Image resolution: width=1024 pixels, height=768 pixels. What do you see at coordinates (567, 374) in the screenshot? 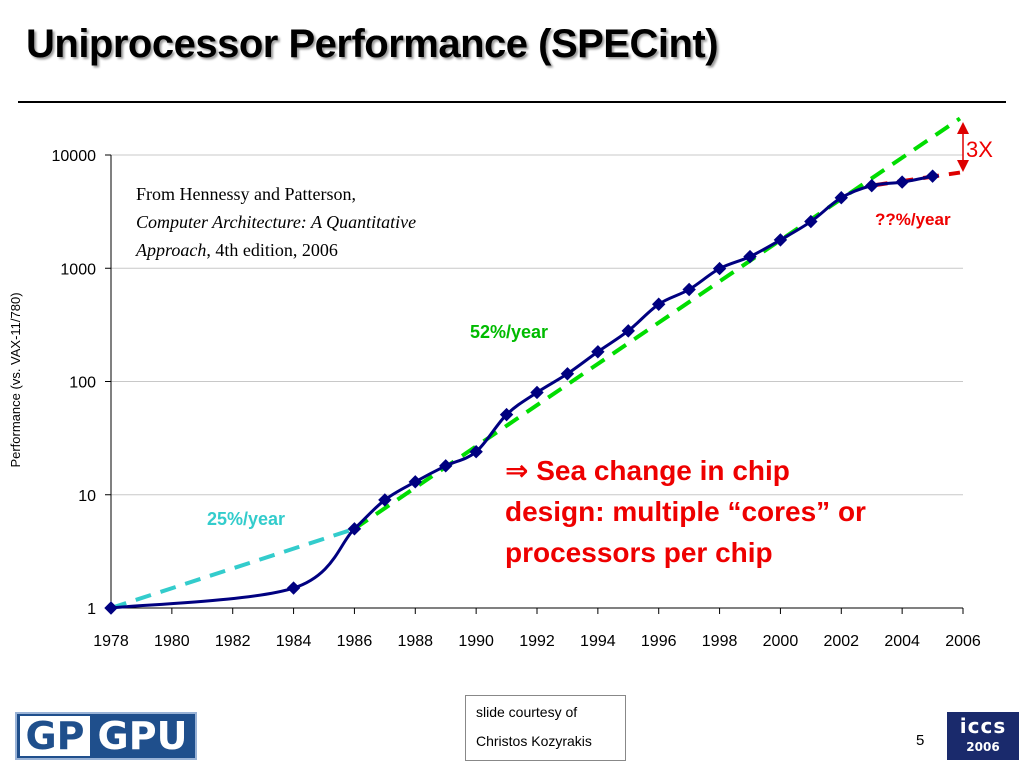
I see `data-point-1993` at bounding box center [567, 374].